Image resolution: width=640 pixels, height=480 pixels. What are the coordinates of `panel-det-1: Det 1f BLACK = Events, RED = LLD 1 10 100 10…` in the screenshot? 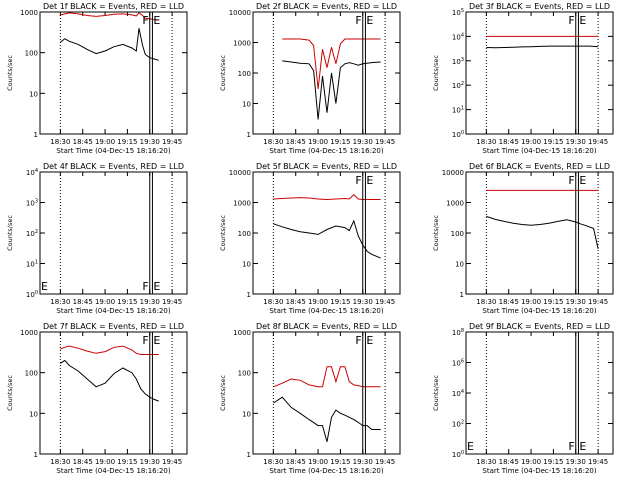 It's located at (97, 78).